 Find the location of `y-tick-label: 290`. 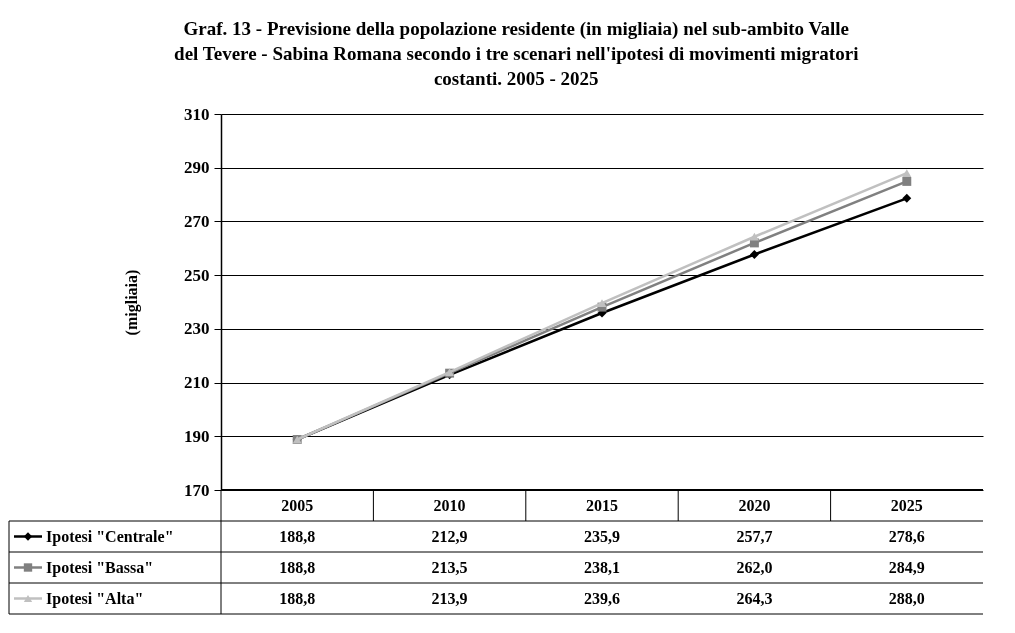

y-tick-label: 290 is located at coordinates (197, 168).